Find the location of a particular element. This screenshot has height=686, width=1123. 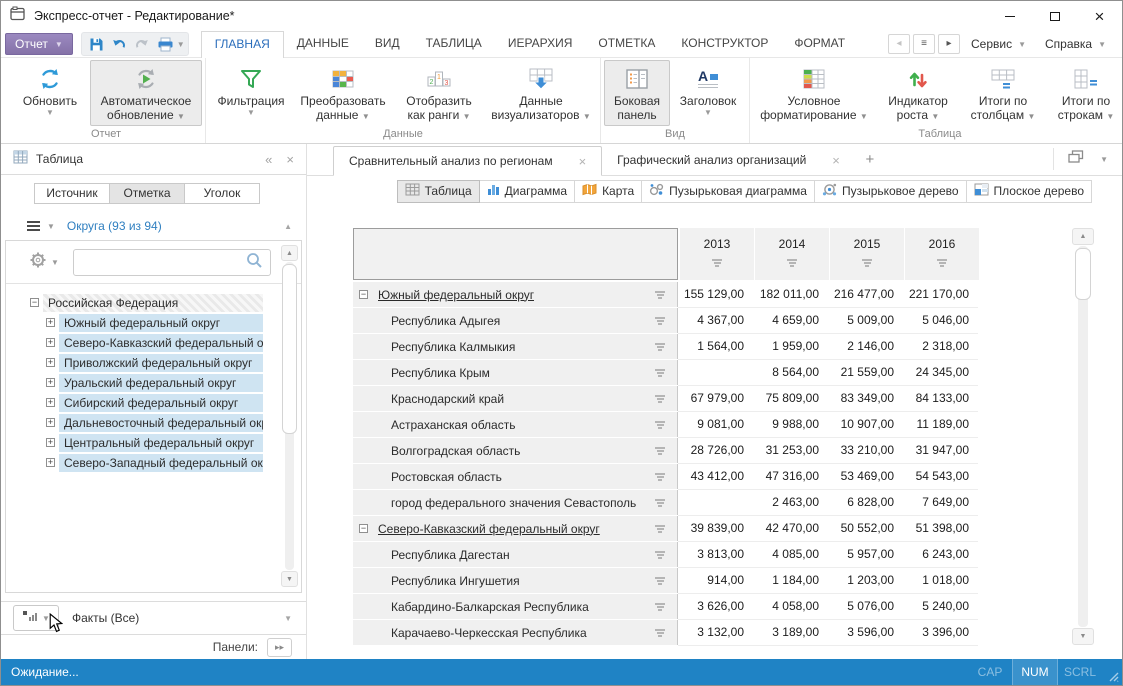

value-cell: 67 979,00 is located at coordinates (715, 399).